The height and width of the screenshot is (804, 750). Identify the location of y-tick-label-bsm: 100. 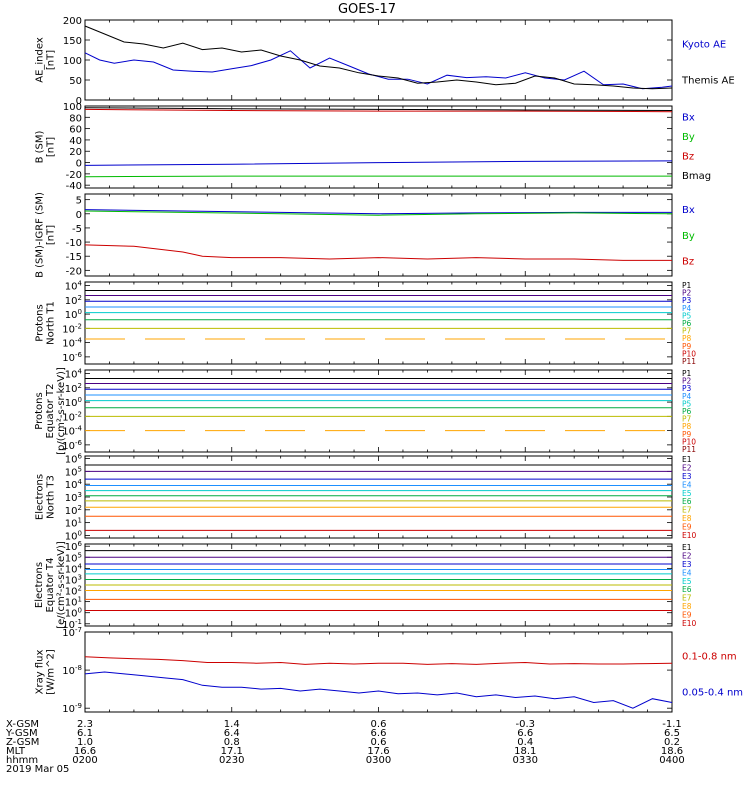
(72, 107).